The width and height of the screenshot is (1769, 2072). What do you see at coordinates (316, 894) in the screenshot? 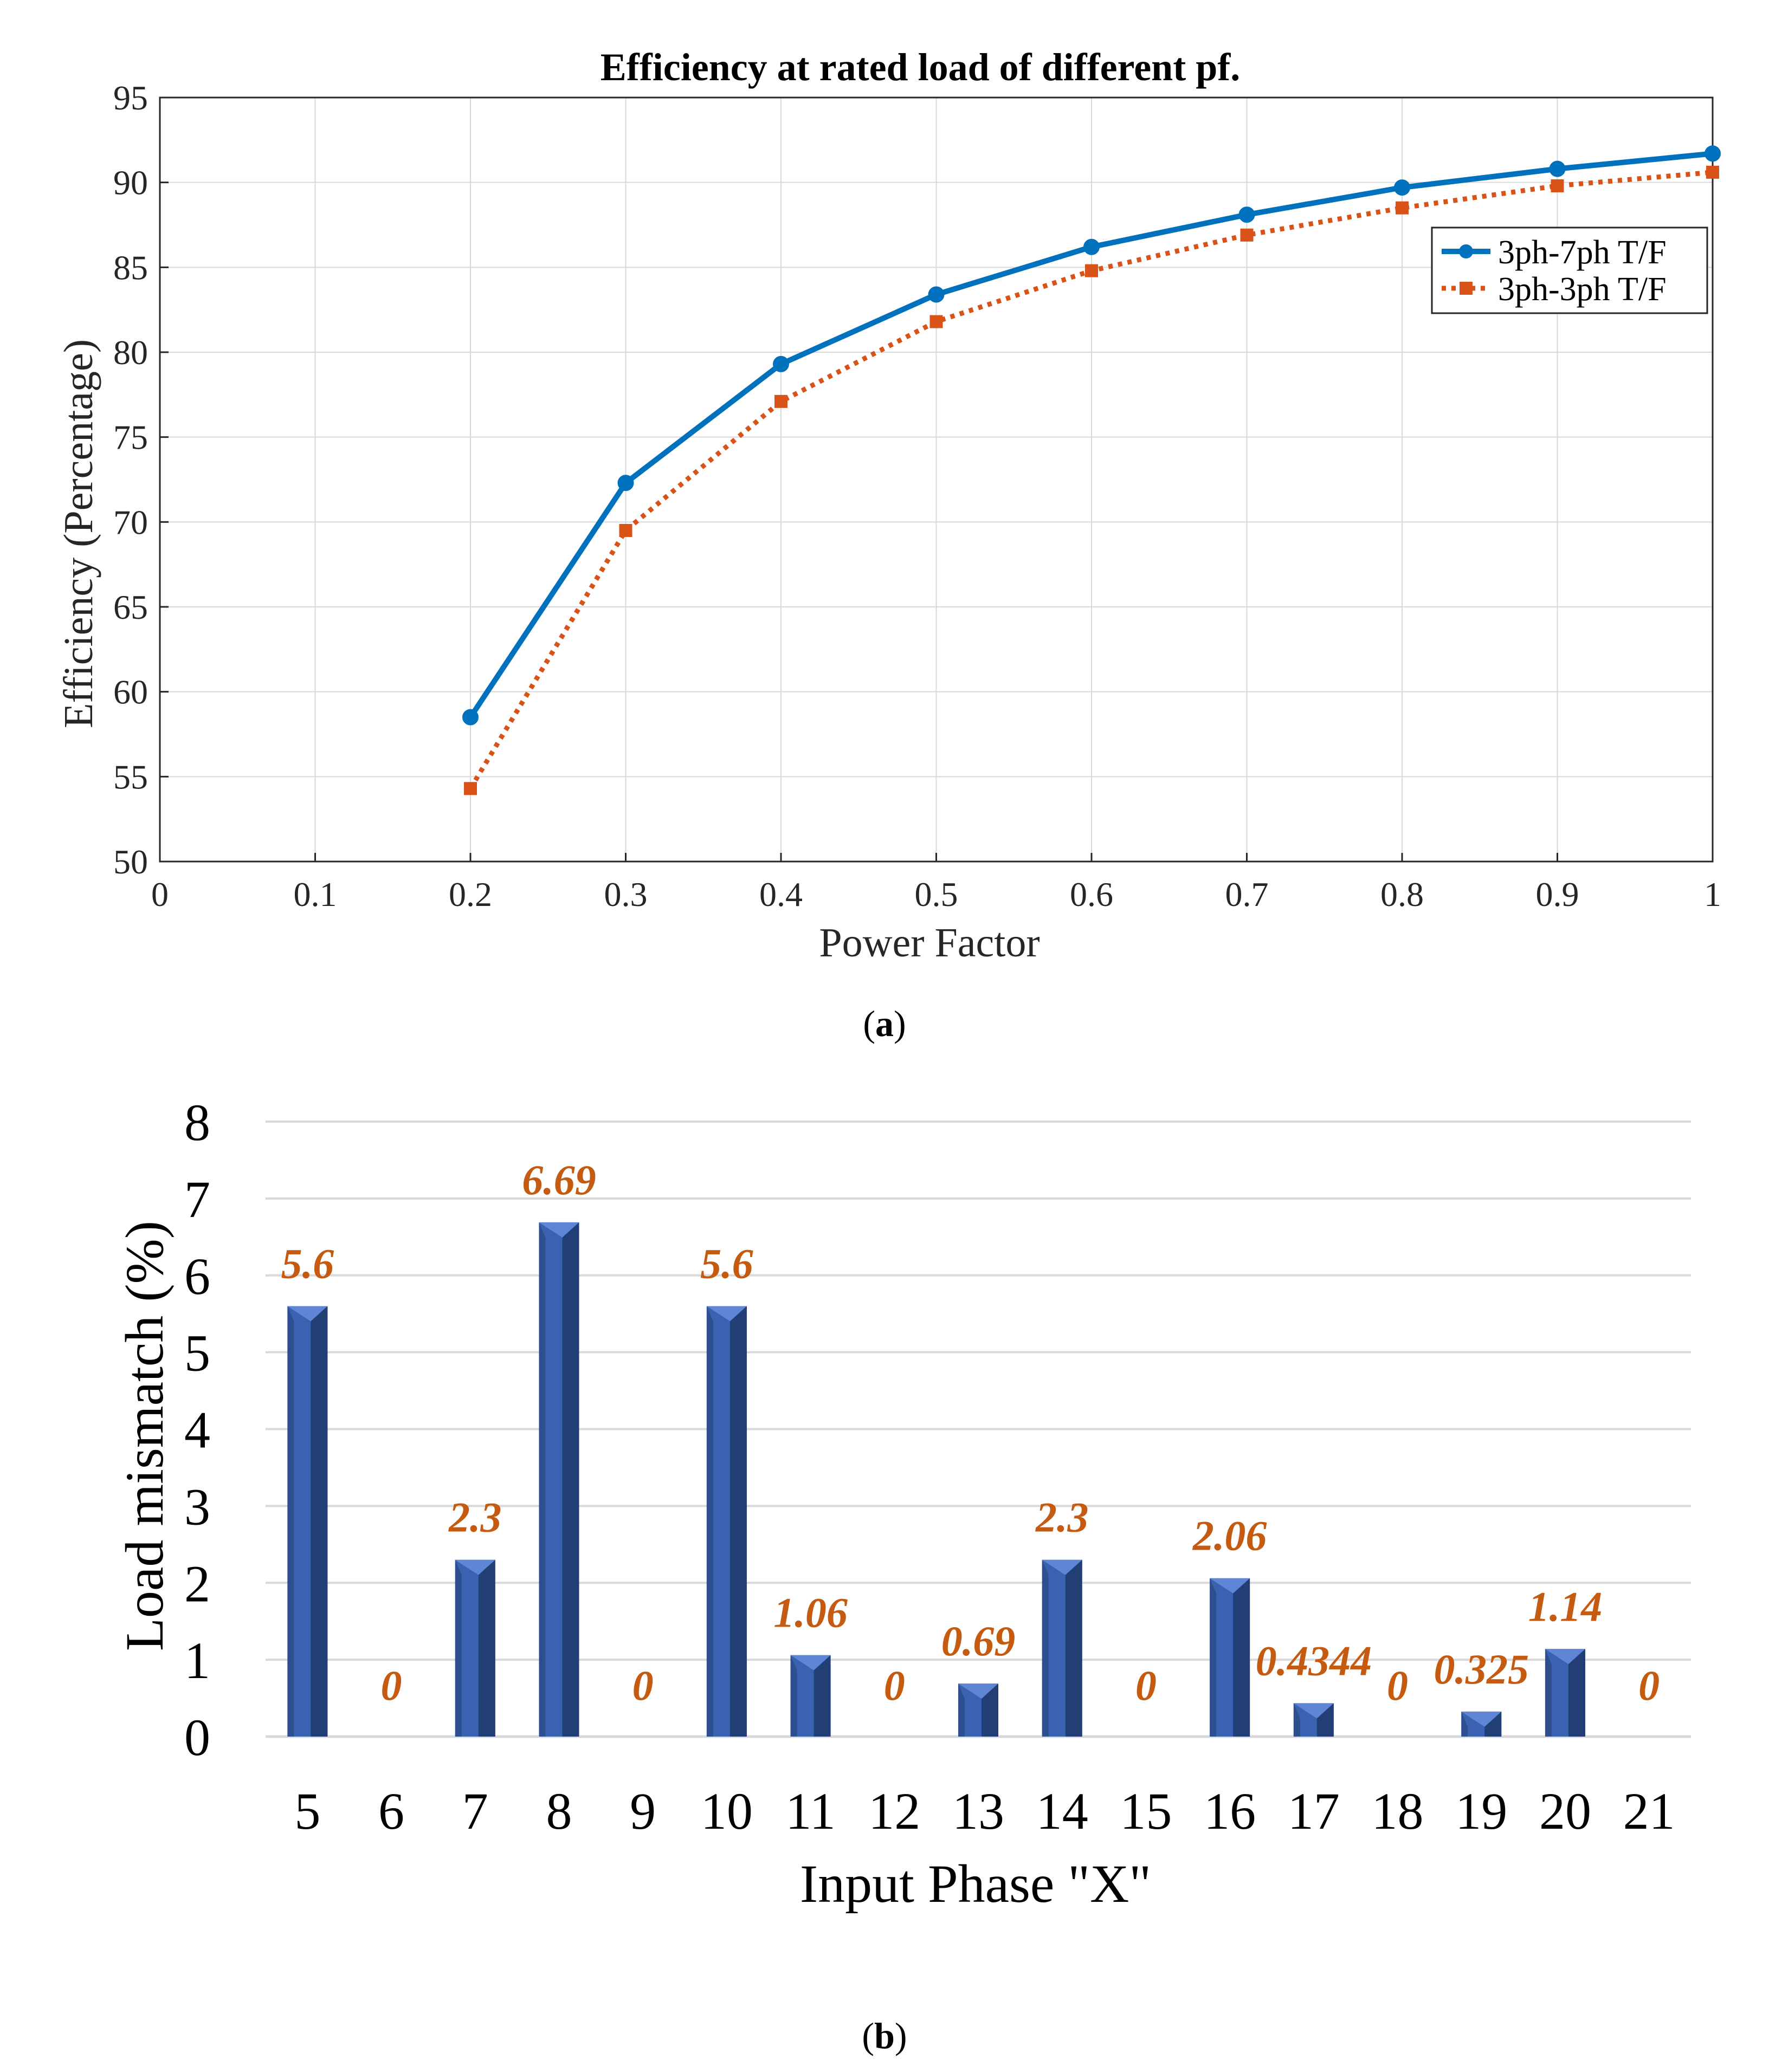
I see `chart-a-xtick-label: 0.1` at bounding box center [316, 894].